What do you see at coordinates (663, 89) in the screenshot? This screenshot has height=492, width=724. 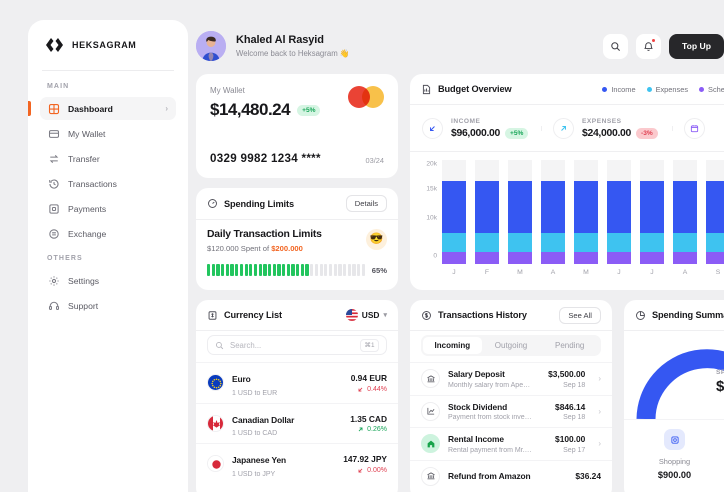 I see `budget-legend: Income Expenses Sched` at bounding box center [663, 89].